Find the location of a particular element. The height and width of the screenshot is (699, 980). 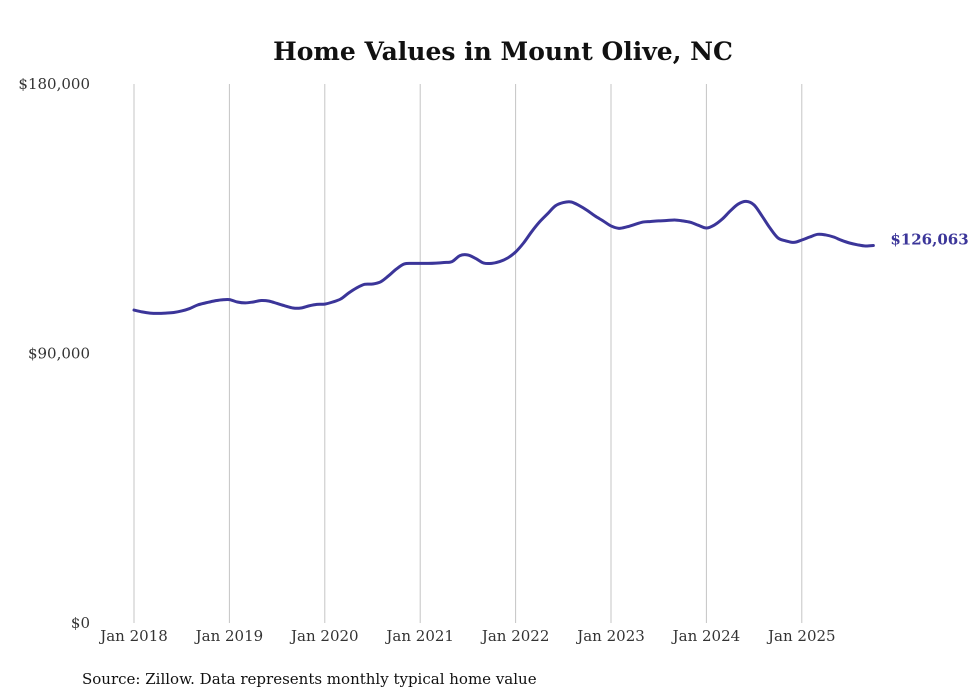

x-tick-label: Jan 2022 is located at coordinates (515, 636).